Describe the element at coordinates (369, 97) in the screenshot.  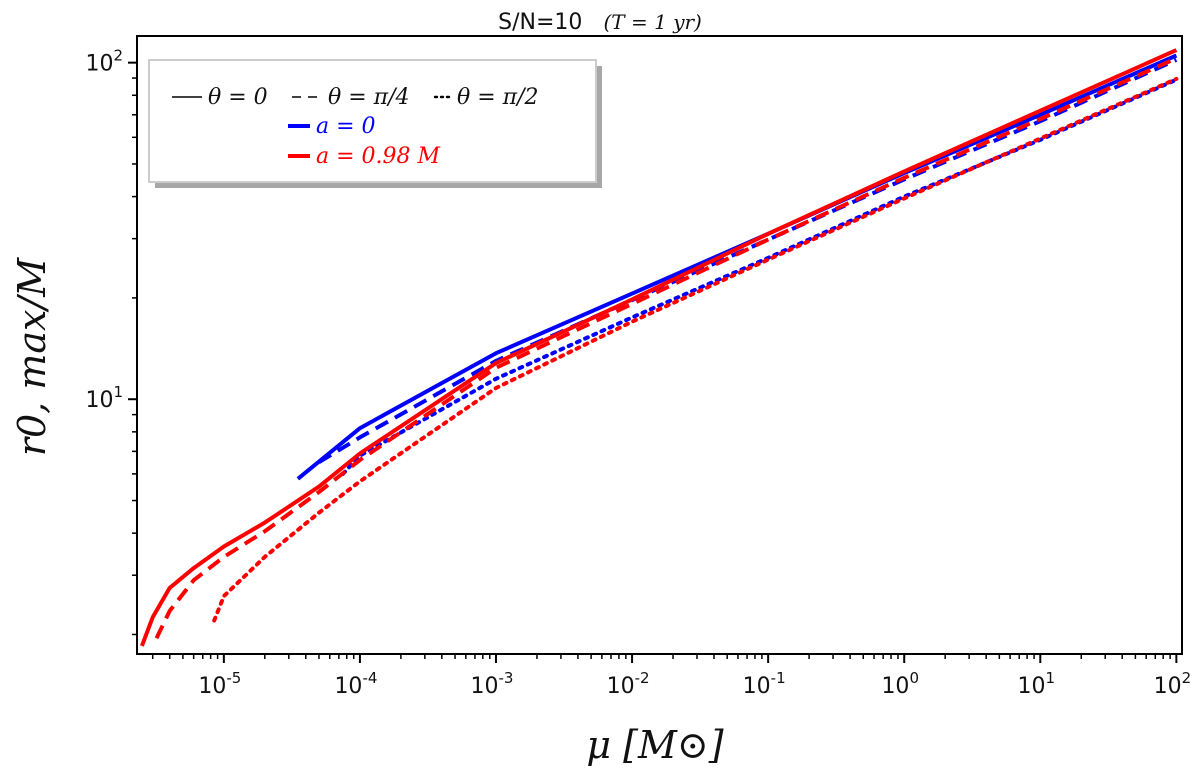
I see `legend-style-label-1: θ = π/4` at that location.